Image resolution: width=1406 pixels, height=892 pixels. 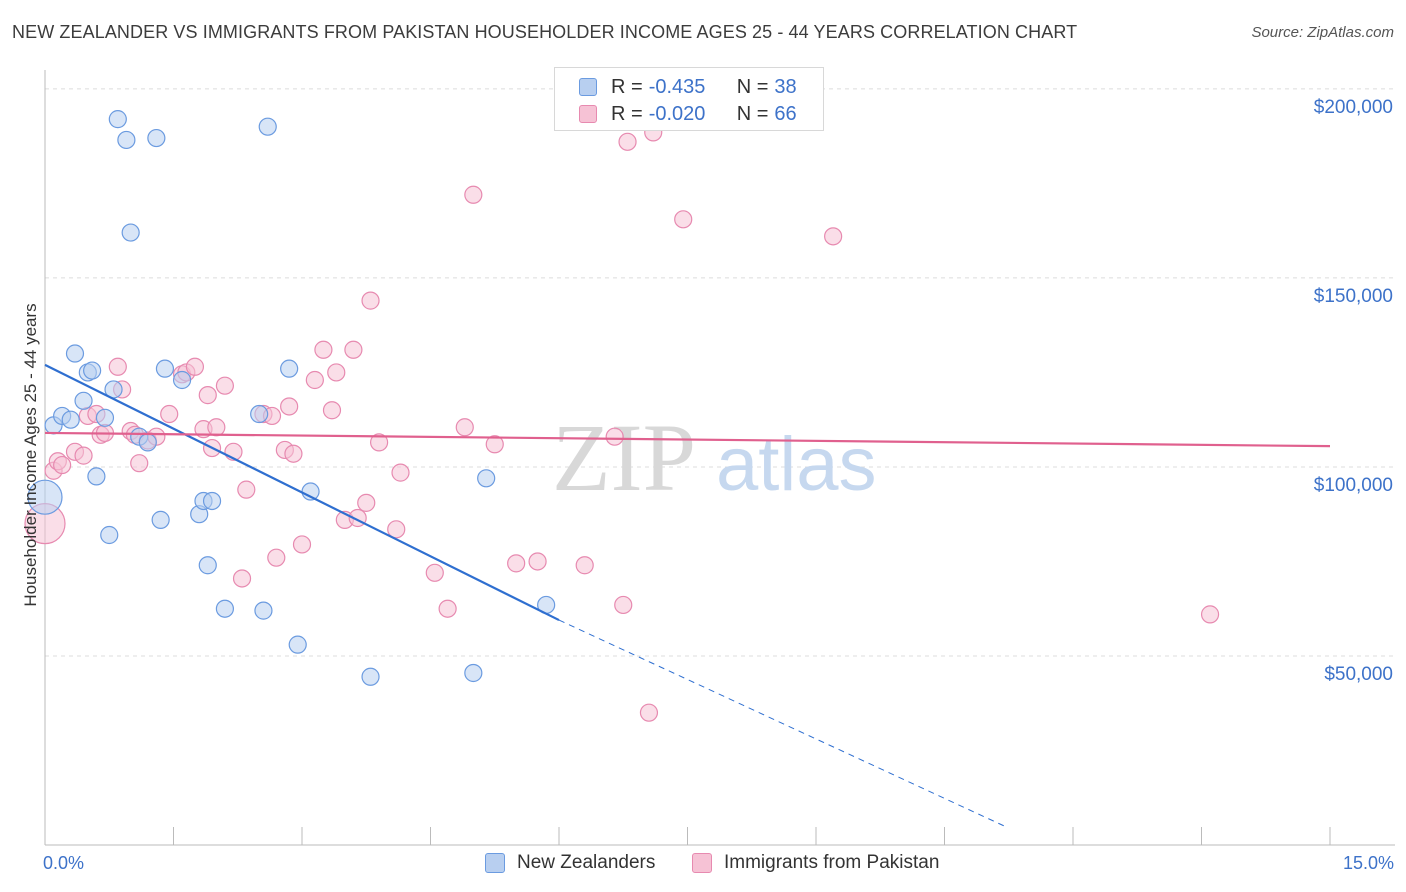 What do you see at coordinates (586, 862) in the screenshot?
I see `legend-label-new-zealanders: New Zealanders` at bounding box center [586, 862].